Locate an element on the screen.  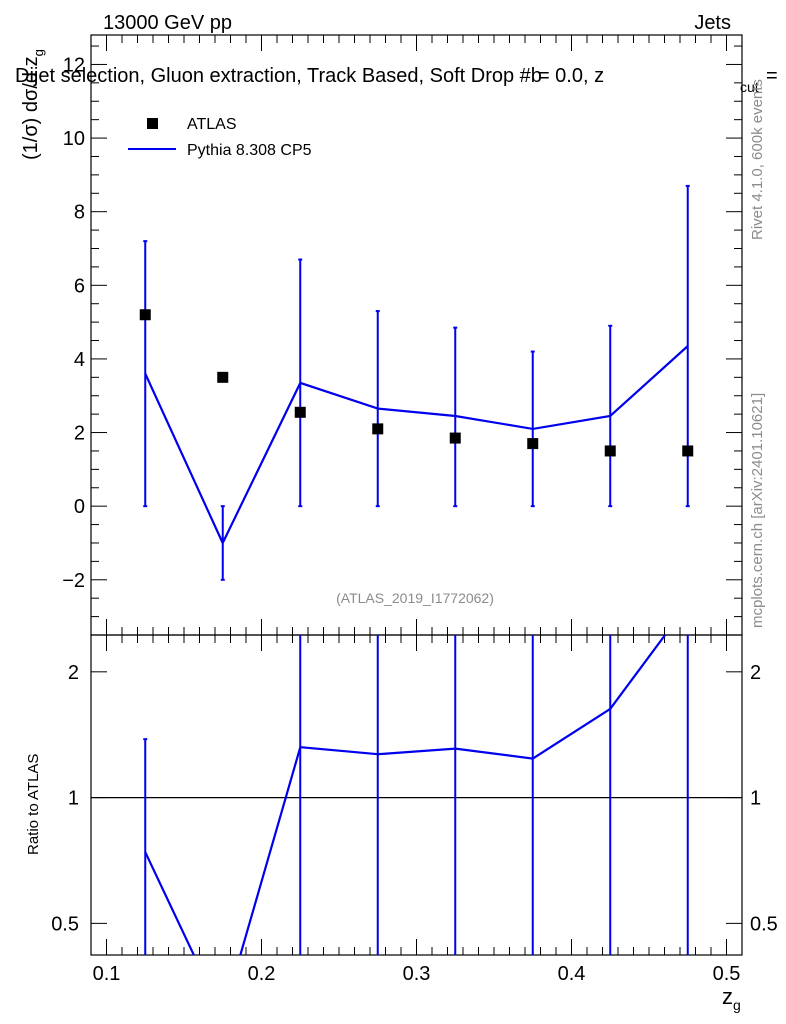
plot-title-subscript: cut is located at coordinates (749, 87).